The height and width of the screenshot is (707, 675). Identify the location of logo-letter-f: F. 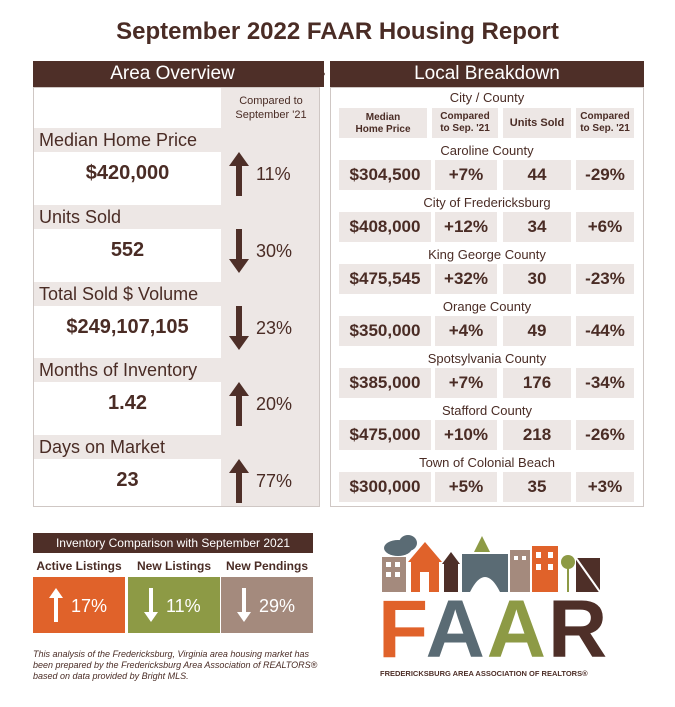
(402, 629).